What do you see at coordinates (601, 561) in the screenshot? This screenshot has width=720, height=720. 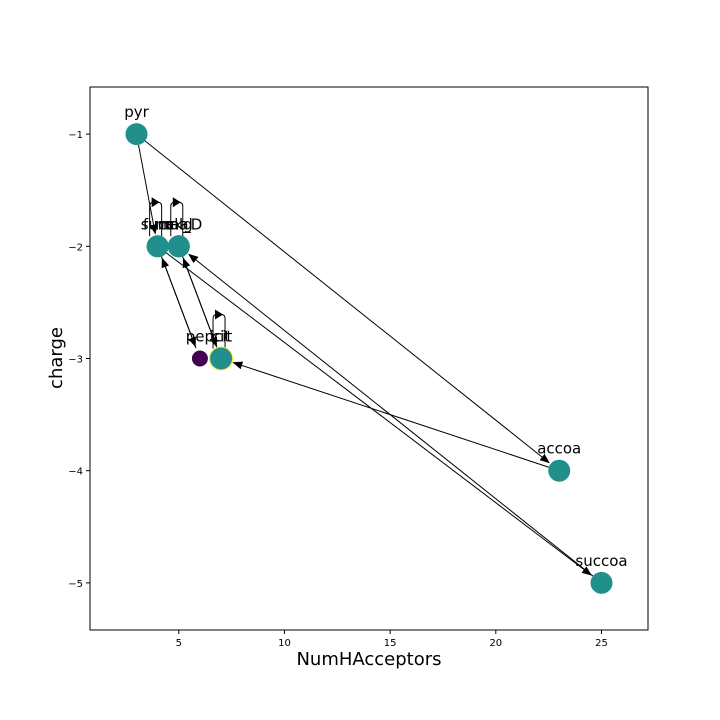 I see `node-label: succoa` at bounding box center [601, 561].